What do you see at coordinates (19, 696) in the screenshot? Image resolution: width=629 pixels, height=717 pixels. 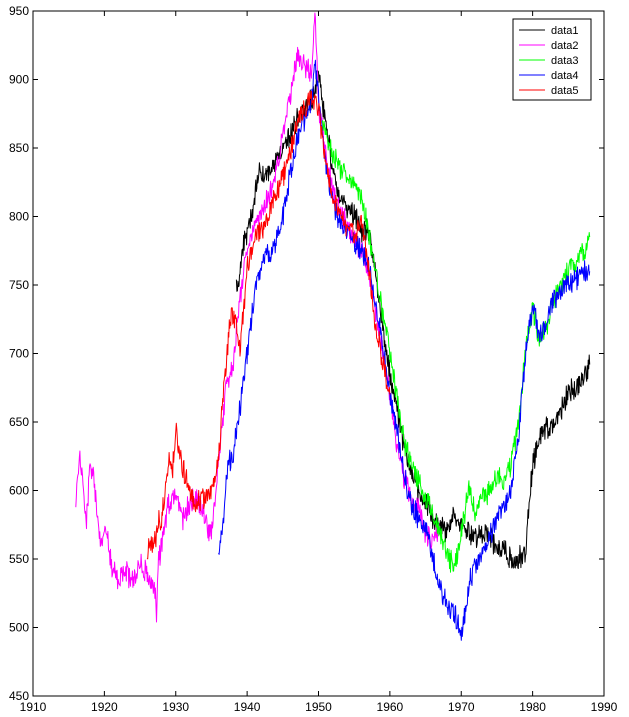 I see `y-tick-label: 450` at bounding box center [19, 696].